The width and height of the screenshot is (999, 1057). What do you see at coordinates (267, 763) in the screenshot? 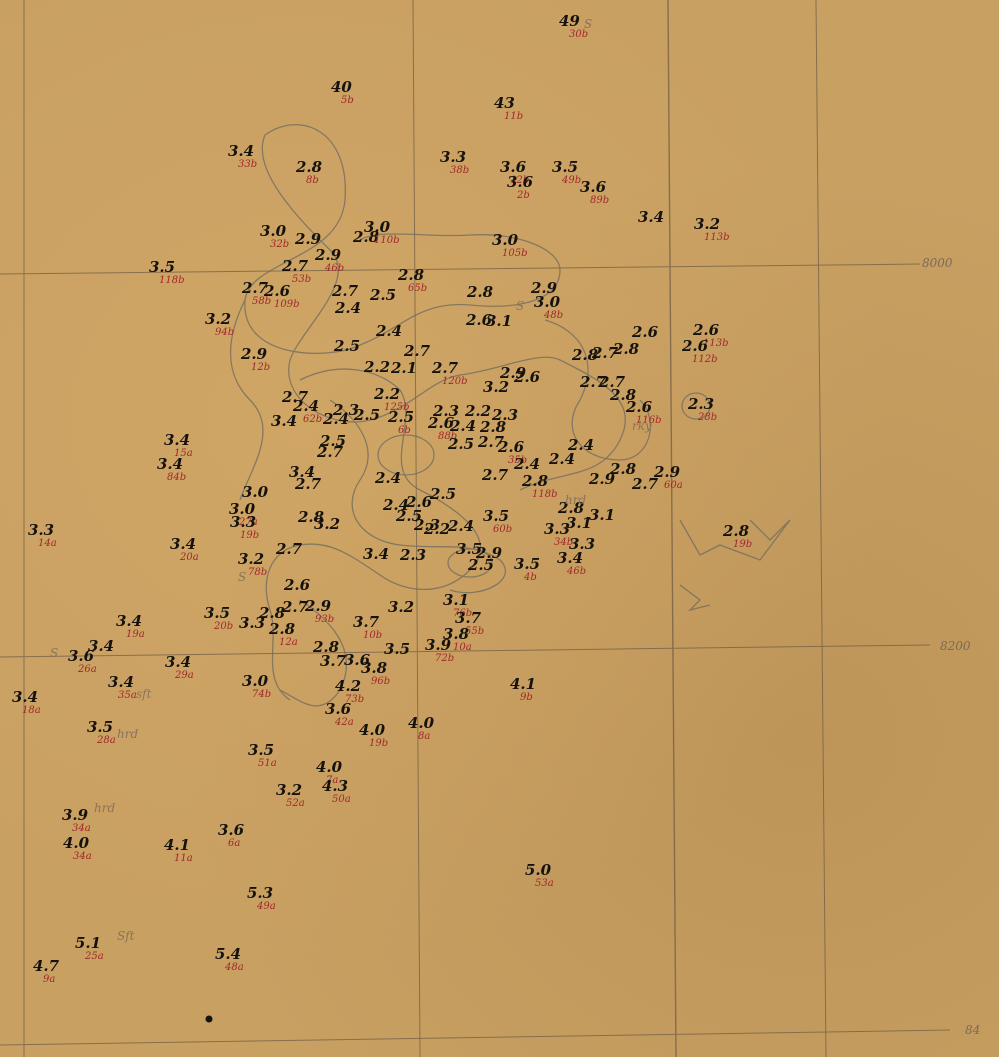
I see `sample-note: 51a` at bounding box center [267, 763].